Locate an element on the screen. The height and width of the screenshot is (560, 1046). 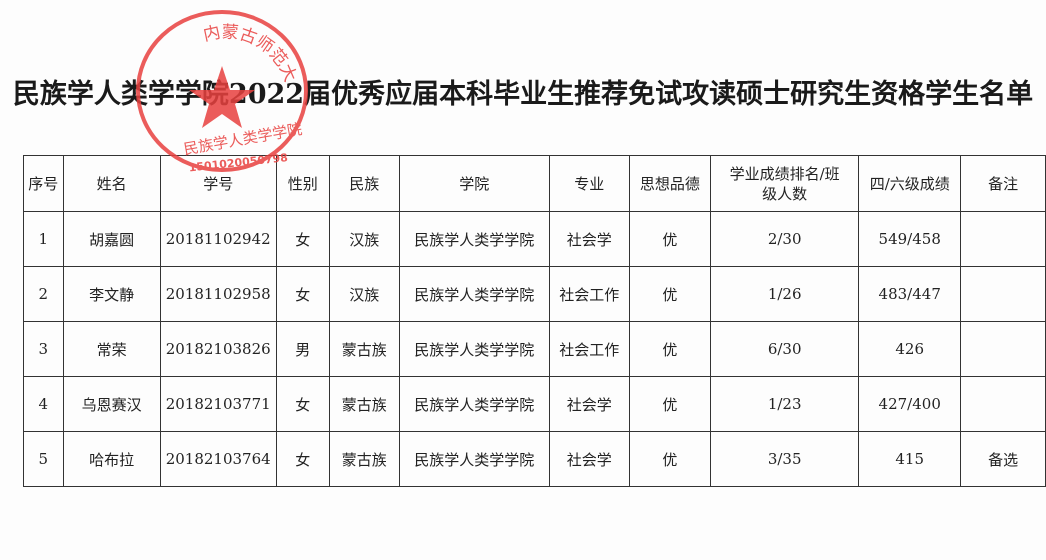
cell-gender: 男 is located at coordinates (302, 349).